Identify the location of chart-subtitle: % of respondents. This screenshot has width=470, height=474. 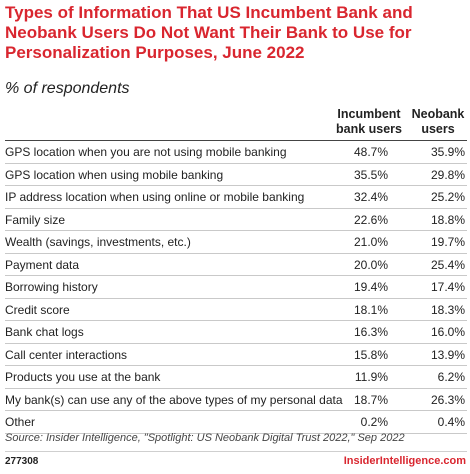
(67, 88).